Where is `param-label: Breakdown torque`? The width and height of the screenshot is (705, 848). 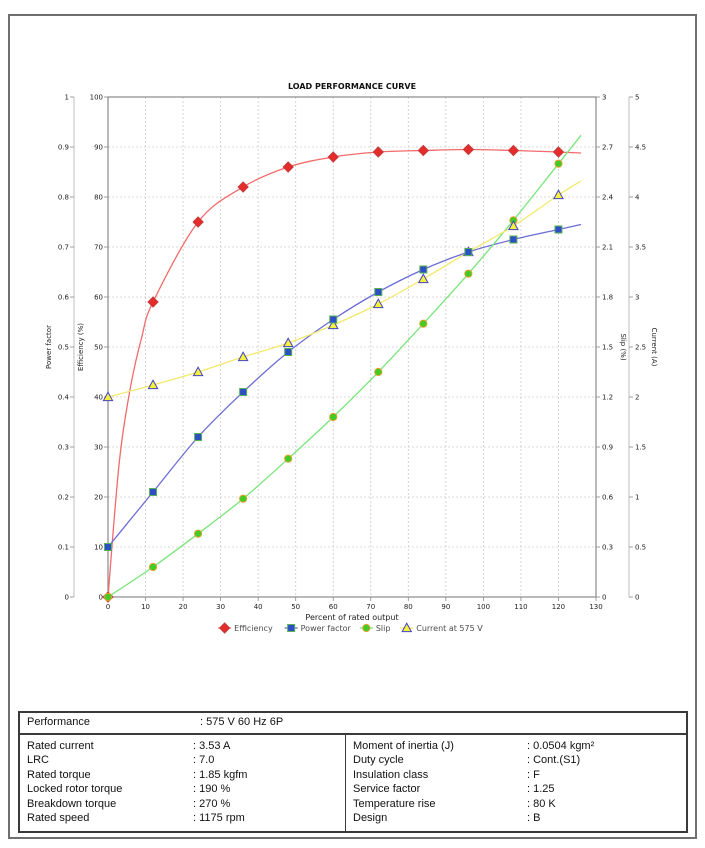
param-label: Breakdown torque is located at coordinates (72, 803).